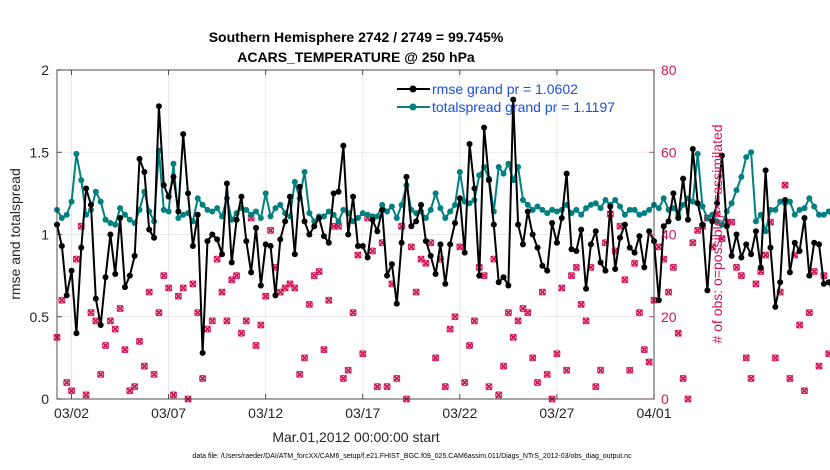  I want to click on x-tick-label: 03/17, so click(362, 413).